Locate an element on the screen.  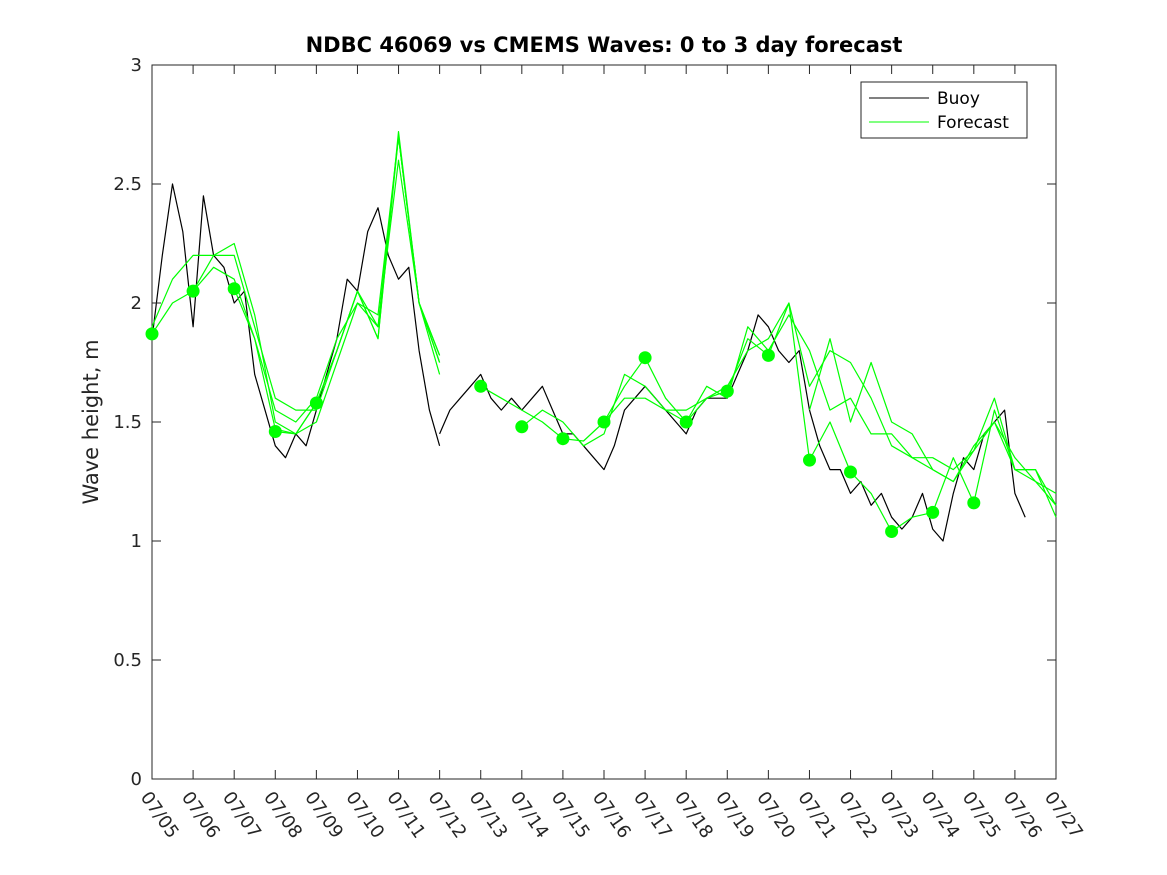
y-tick-label: 0.5 is located at coordinates (127, 660).